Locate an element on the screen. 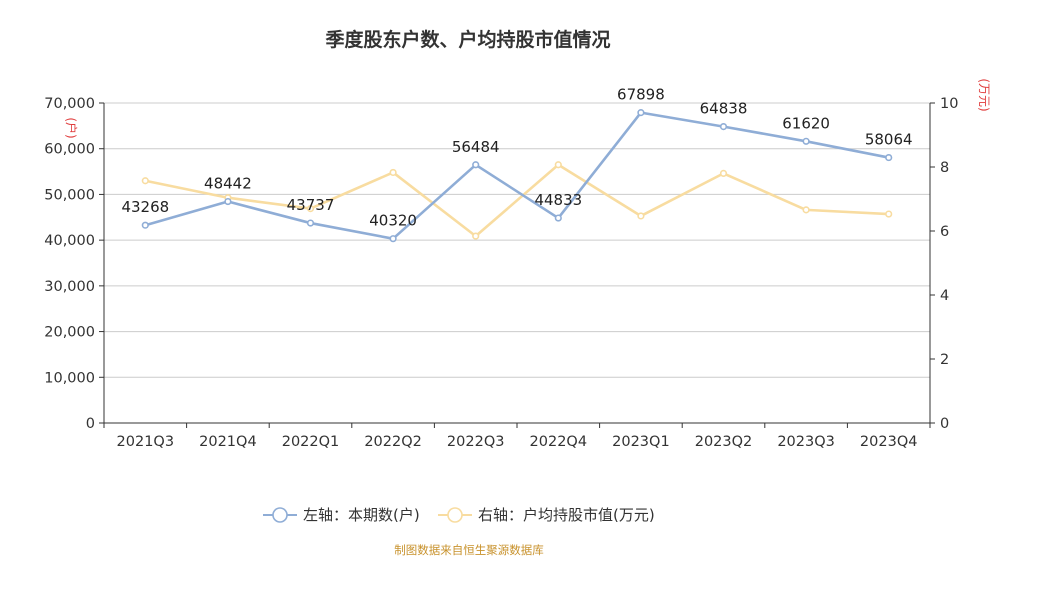 The height and width of the screenshot is (595, 1037). right-axis-unit: (万元) is located at coordinates (984, 94).